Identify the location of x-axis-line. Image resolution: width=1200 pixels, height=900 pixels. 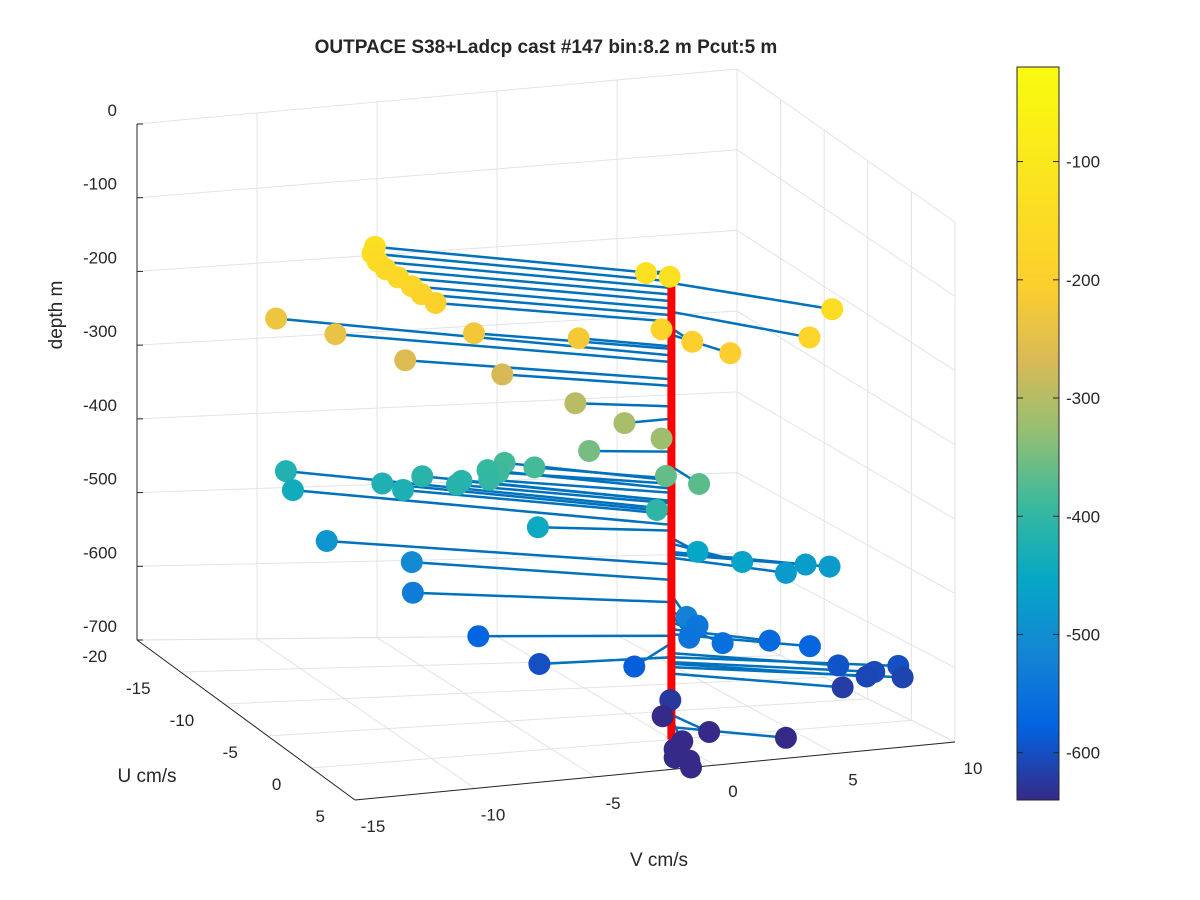
(655, 771).